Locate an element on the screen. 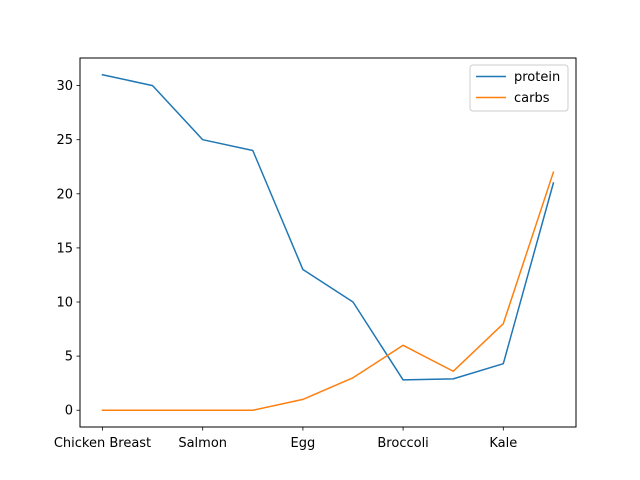 This screenshot has width=640, height=480. legend-label-carbs: carbs is located at coordinates (532, 98).